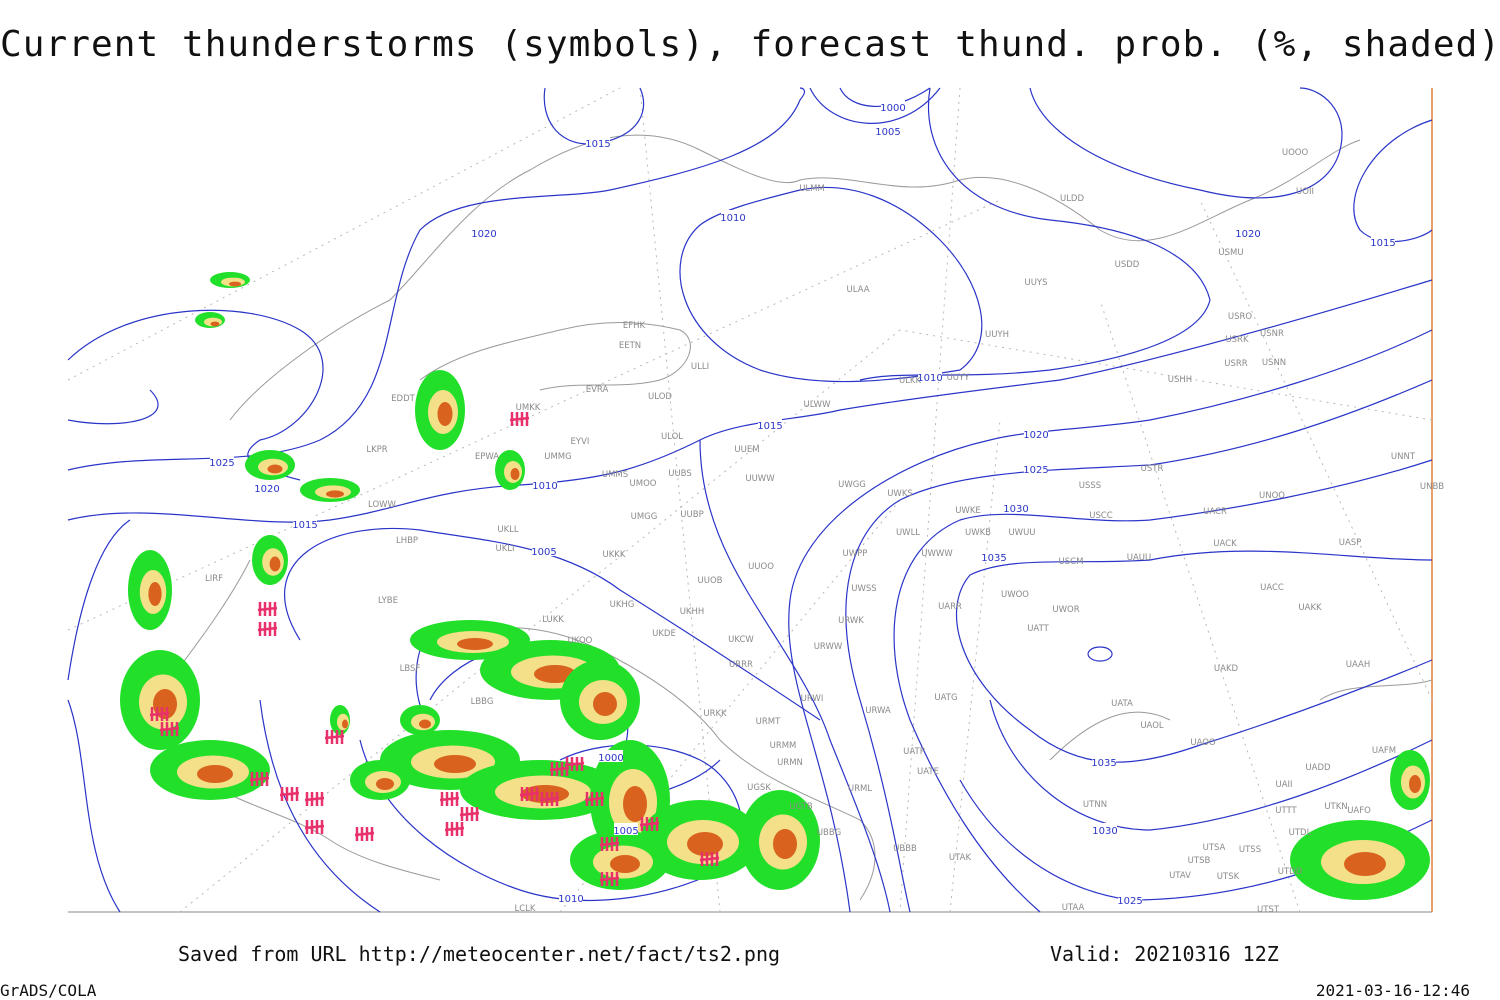 This screenshot has height=1000, width=1500. What do you see at coordinates (388, 601) in the screenshot?
I see `station-code: LYBE` at bounding box center [388, 601].